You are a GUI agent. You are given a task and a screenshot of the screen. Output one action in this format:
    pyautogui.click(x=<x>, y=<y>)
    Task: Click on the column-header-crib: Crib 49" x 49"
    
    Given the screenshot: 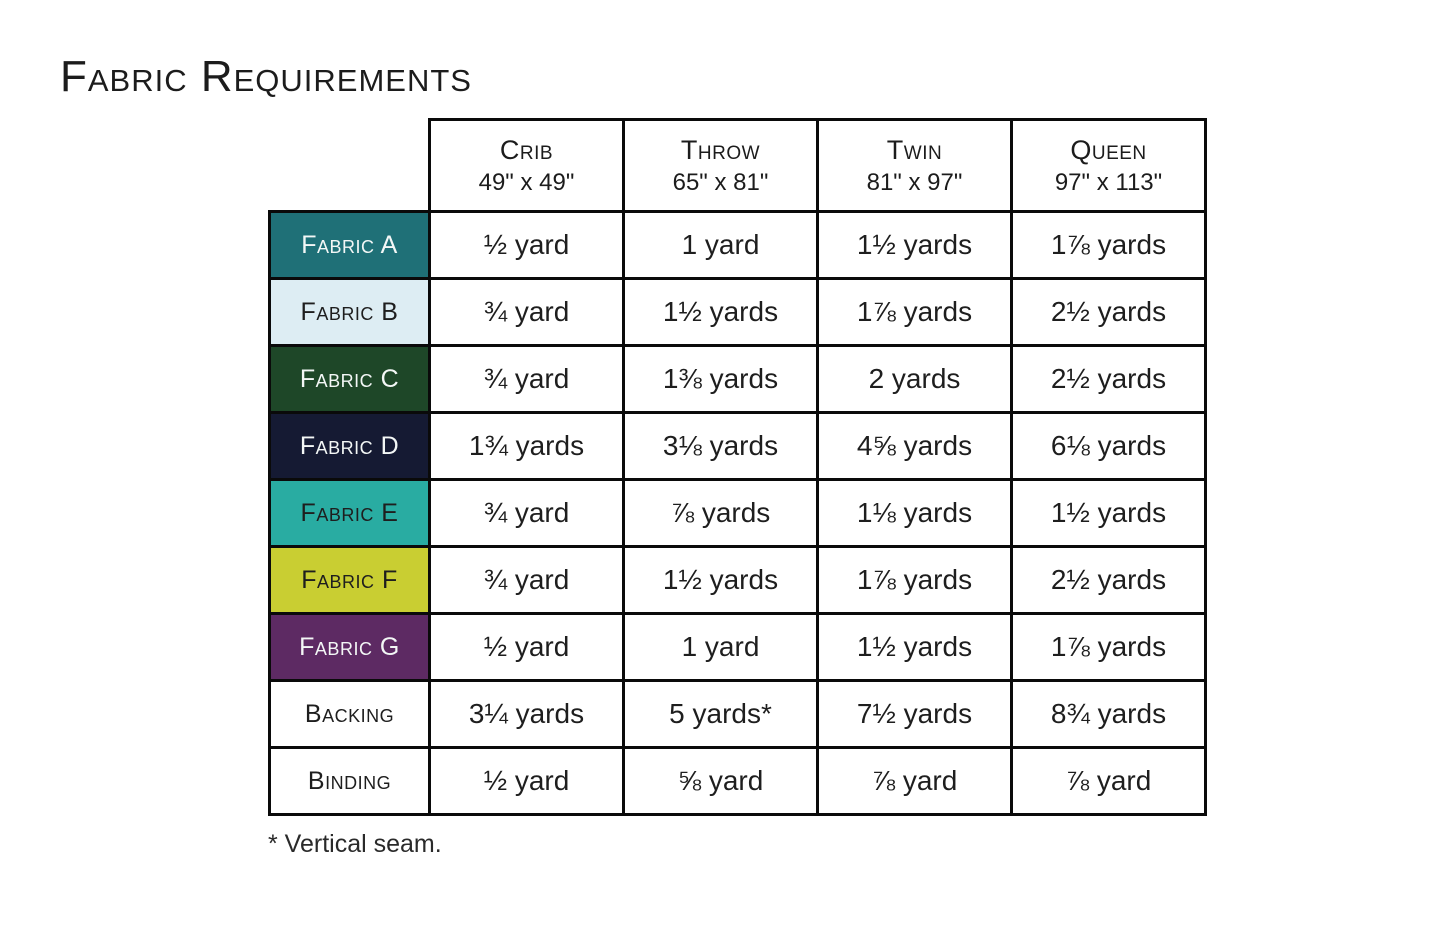 What is the action you would take?
    pyautogui.click(x=526, y=165)
    